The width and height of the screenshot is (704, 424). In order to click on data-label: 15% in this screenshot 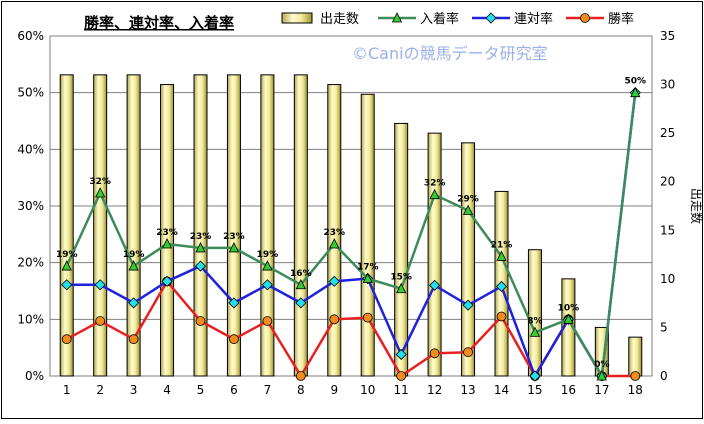, I will do `click(401, 278)`.